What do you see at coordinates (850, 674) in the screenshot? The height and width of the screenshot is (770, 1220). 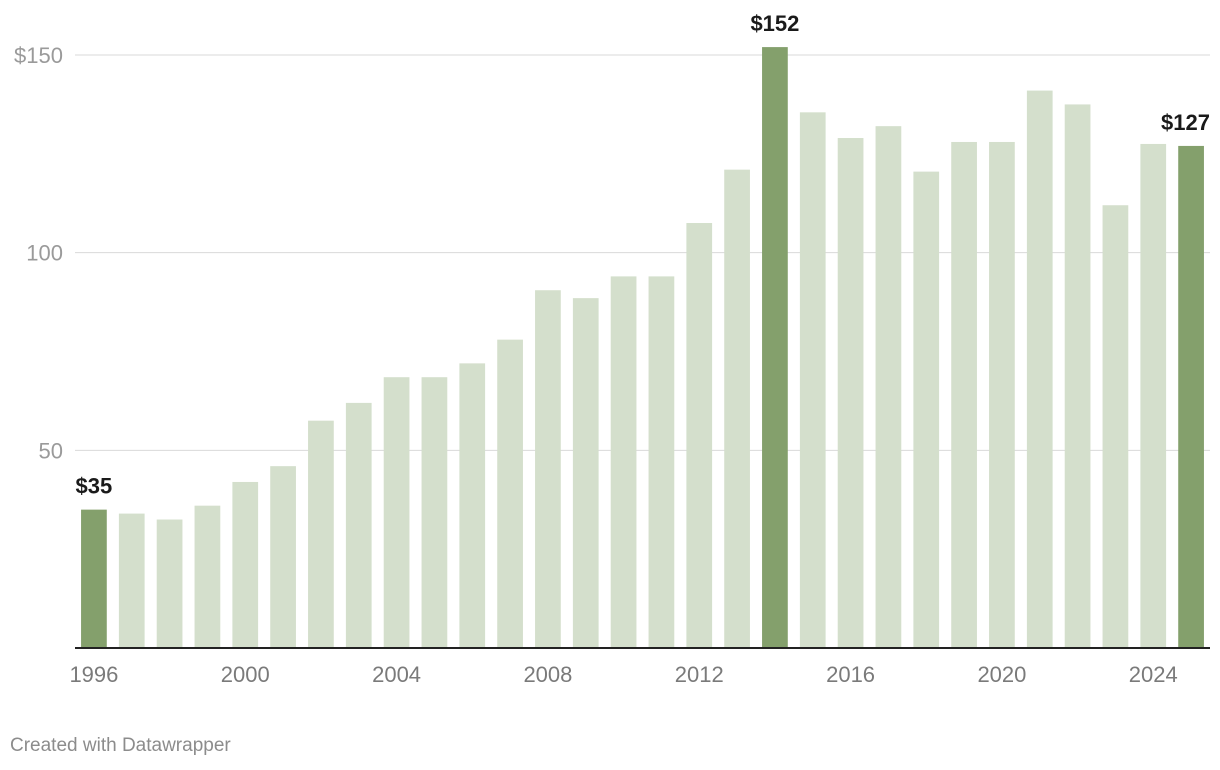 I see `x-tick-label-2016: 2016` at bounding box center [850, 674].